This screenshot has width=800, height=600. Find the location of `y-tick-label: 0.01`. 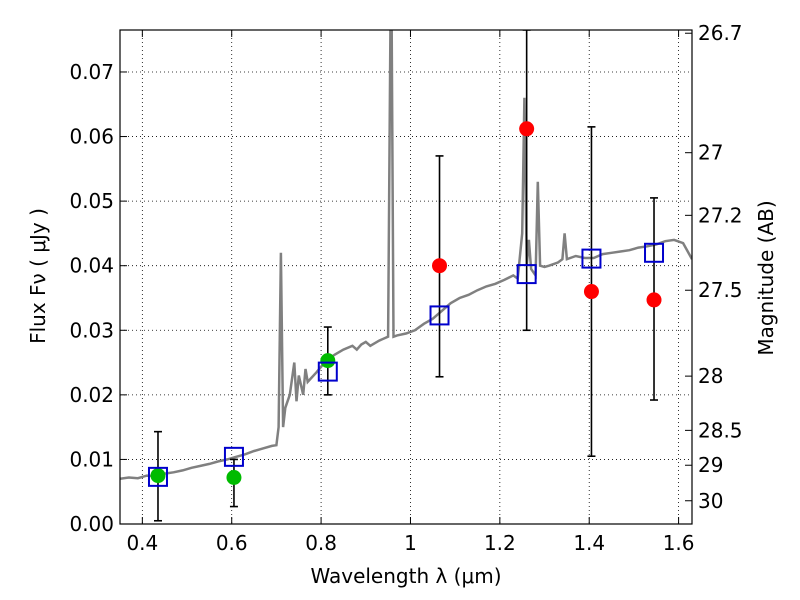

y-tick-label: 0.01 is located at coordinates (91, 459).